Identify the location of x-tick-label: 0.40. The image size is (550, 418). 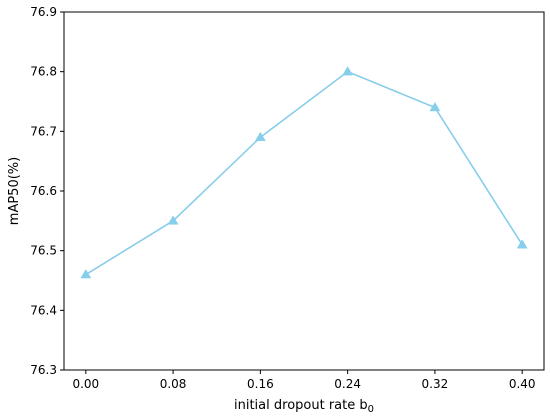
(522, 384).